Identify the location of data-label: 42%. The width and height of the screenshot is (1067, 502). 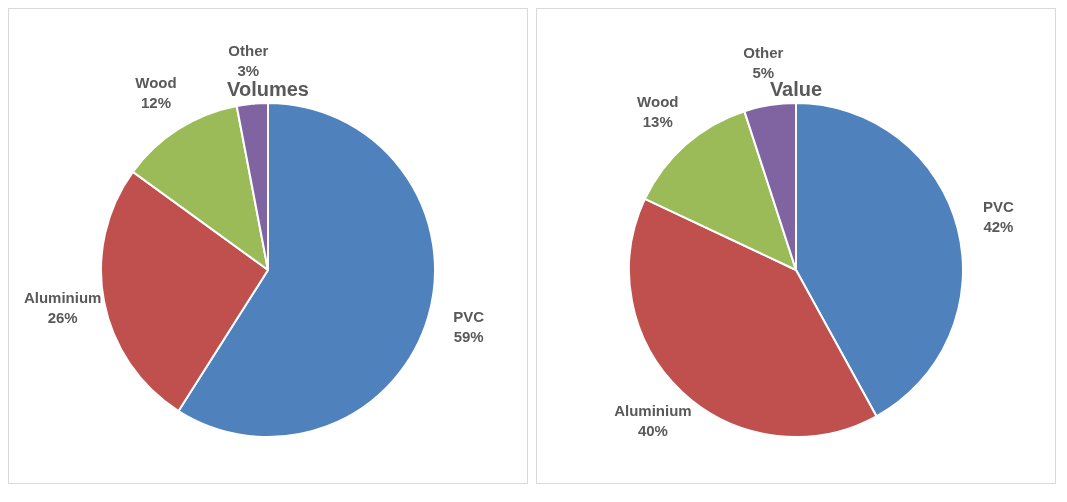
(998, 227).